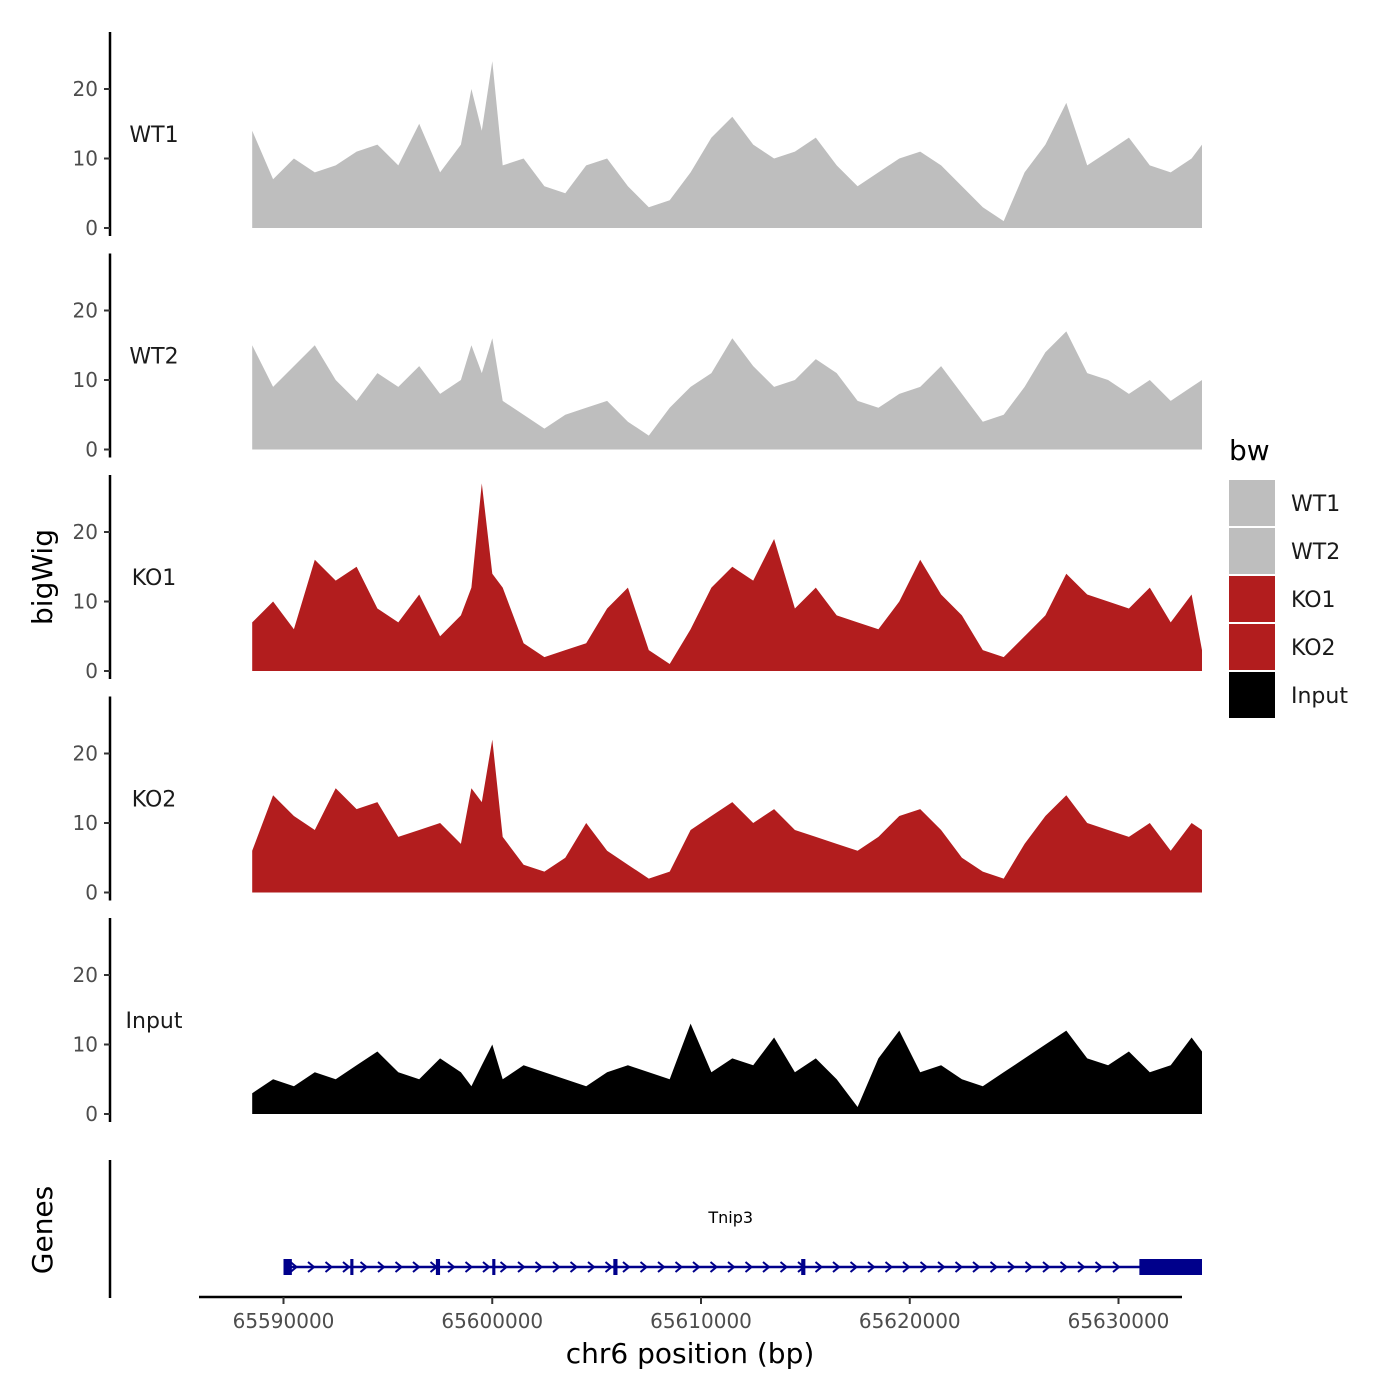  I want to click on legend-label: KO2, so click(1313, 648).